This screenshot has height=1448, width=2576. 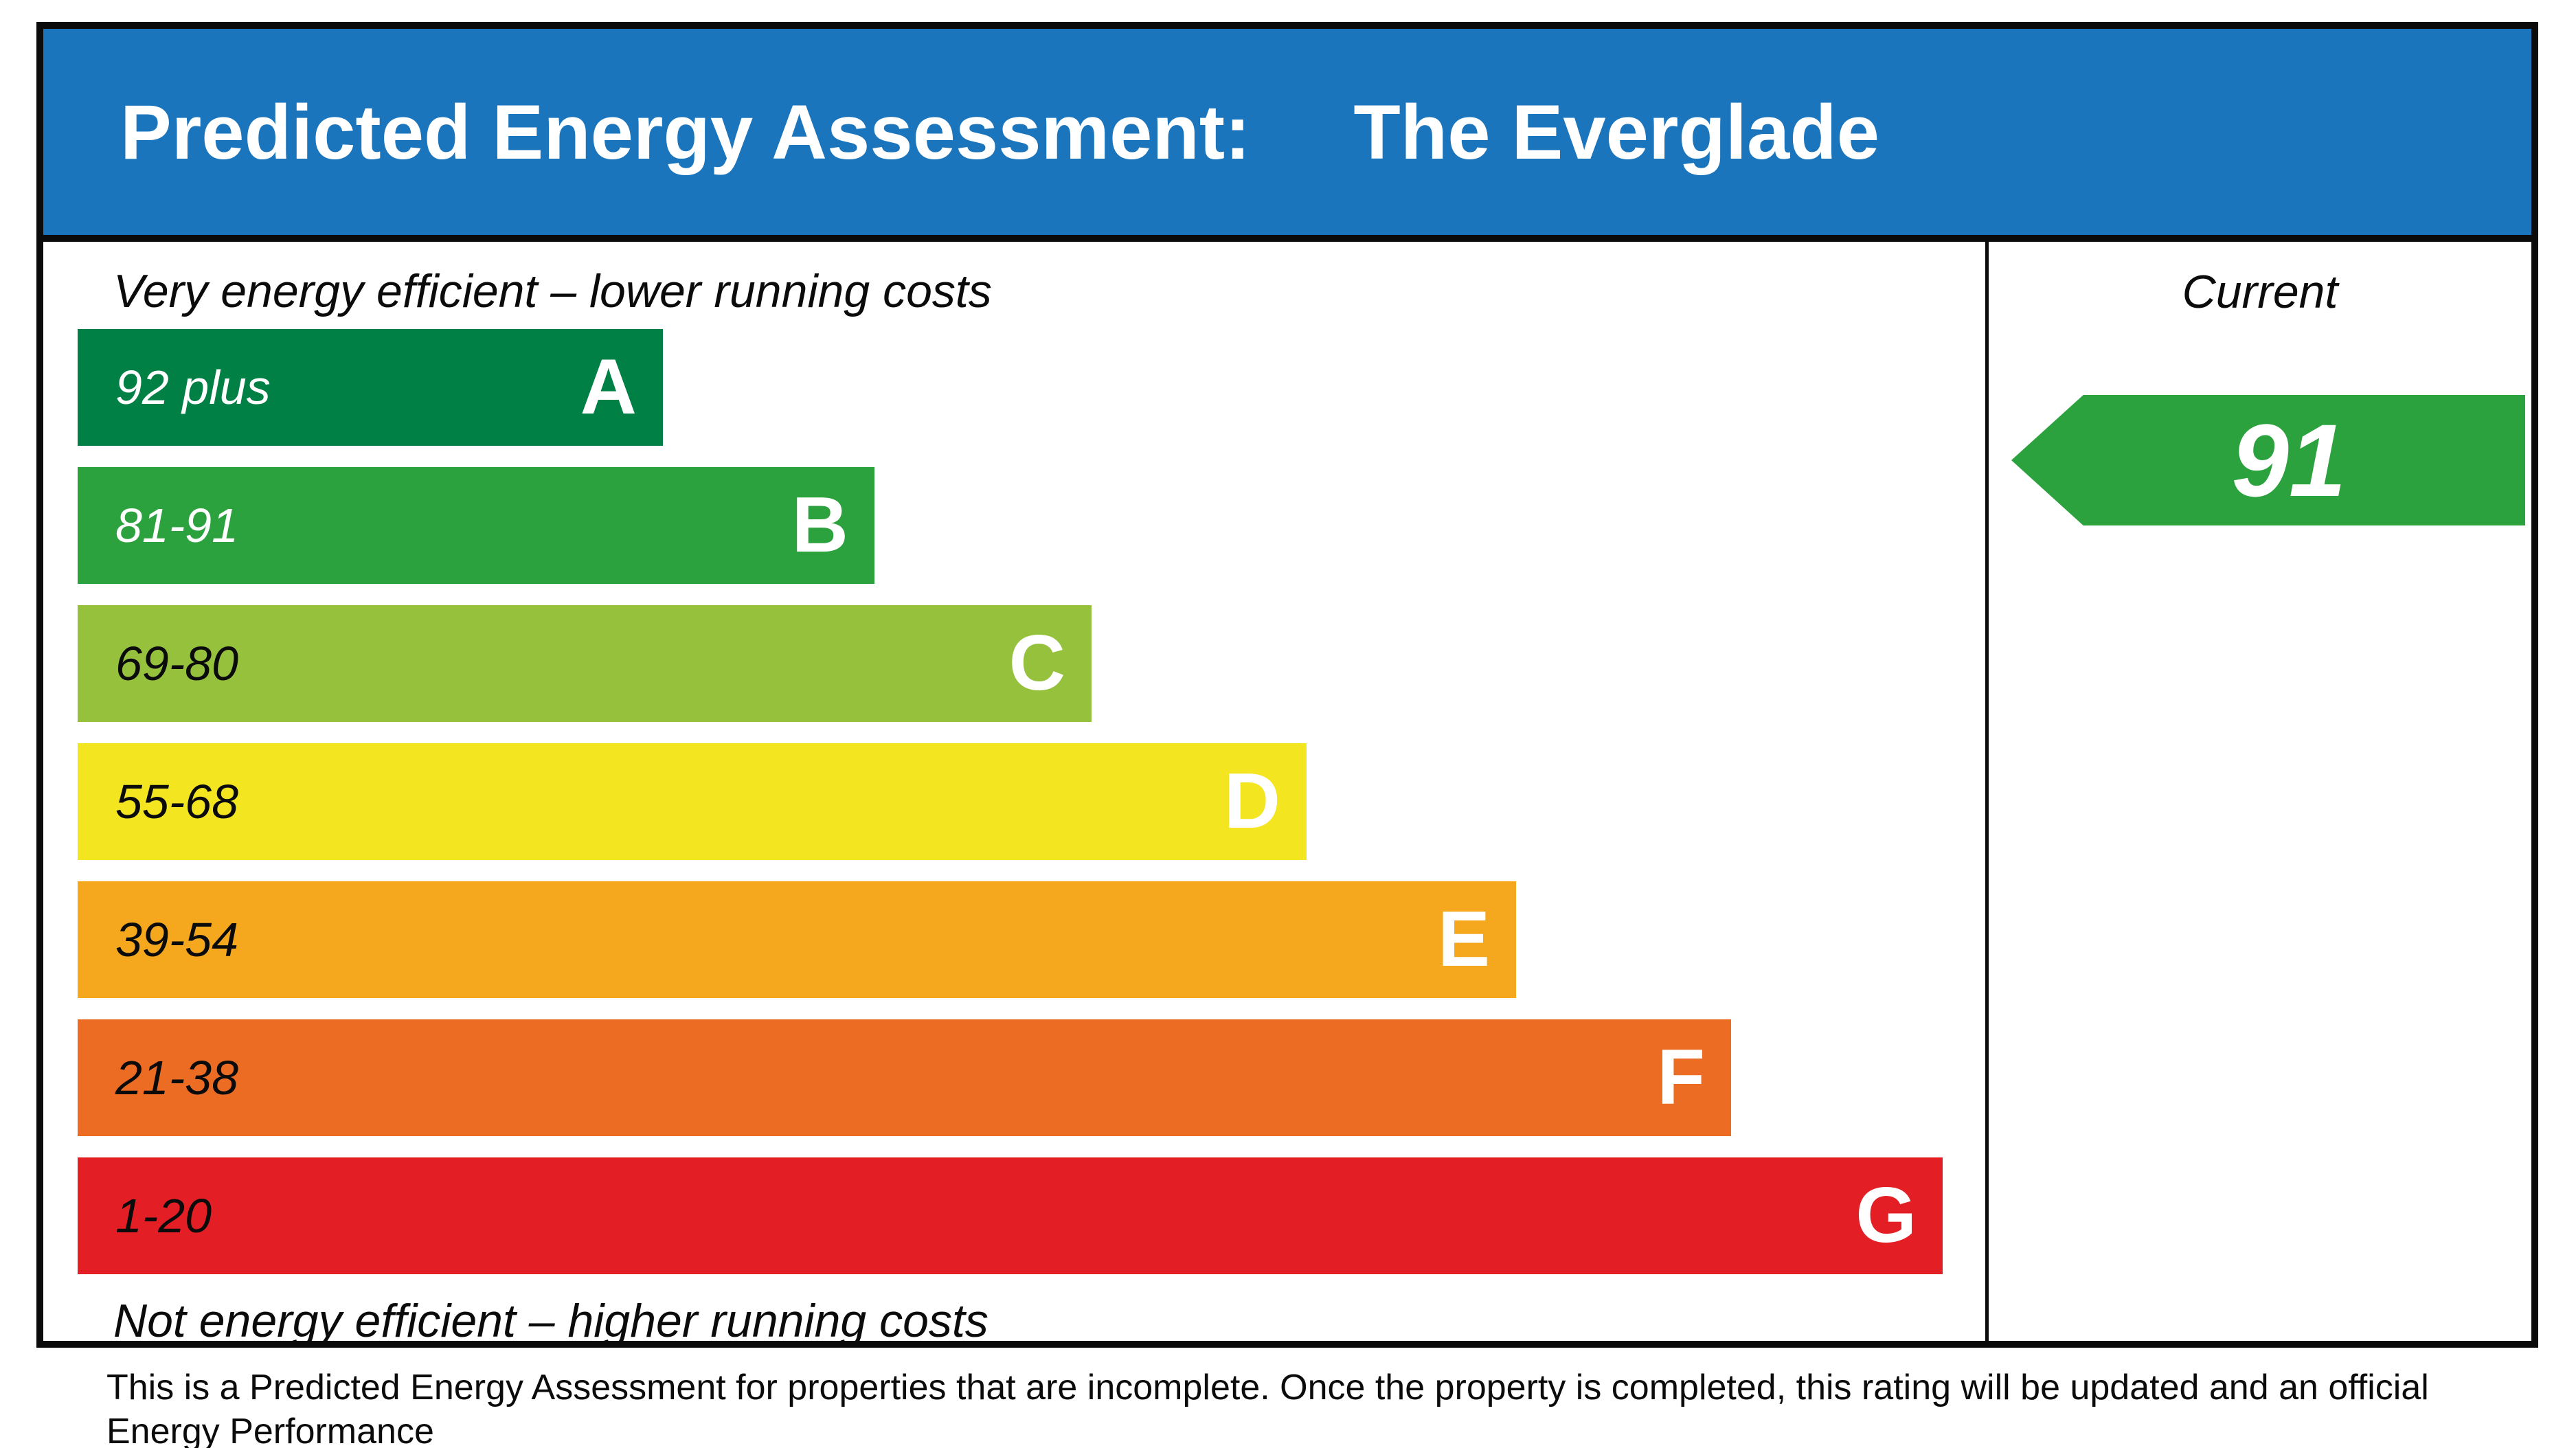 What do you see at coordinates (819, 525) in the screenshot?
I see `band-letter: B` at bounding box center [819, 525].